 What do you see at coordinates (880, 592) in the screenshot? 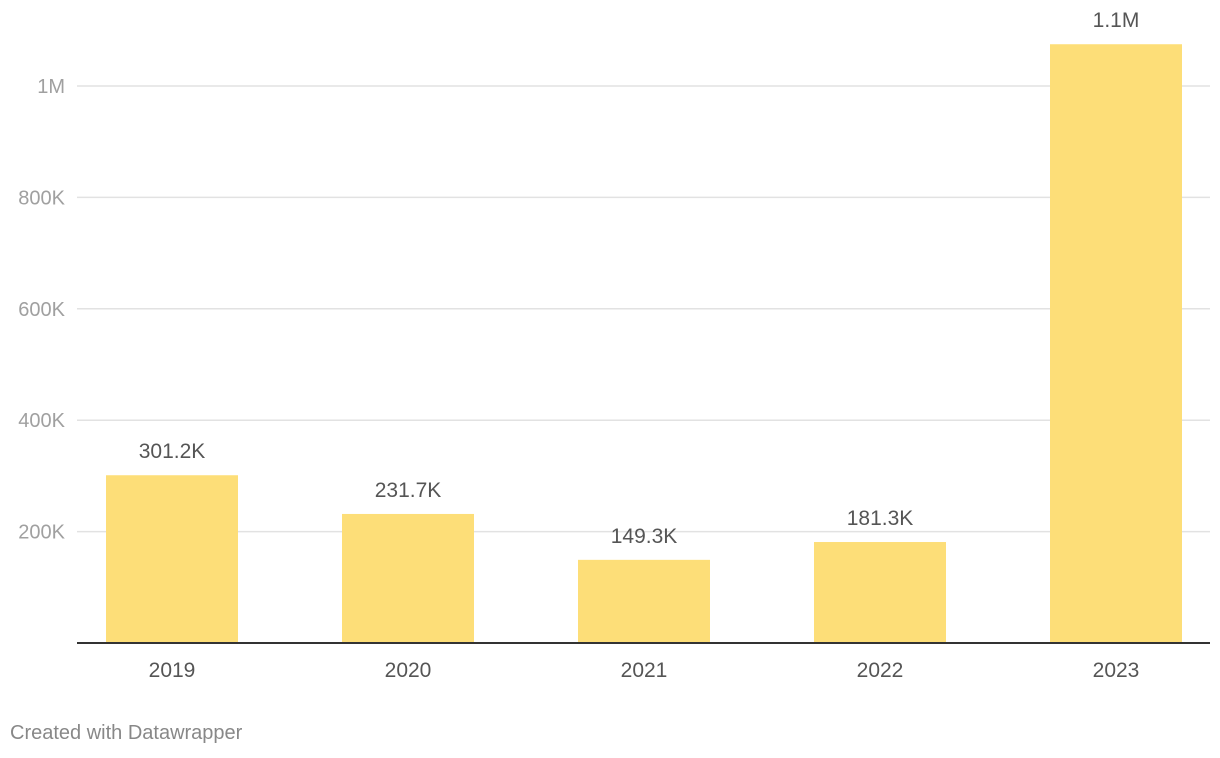
I see `bar-2022` at bounding box center [880, 592].